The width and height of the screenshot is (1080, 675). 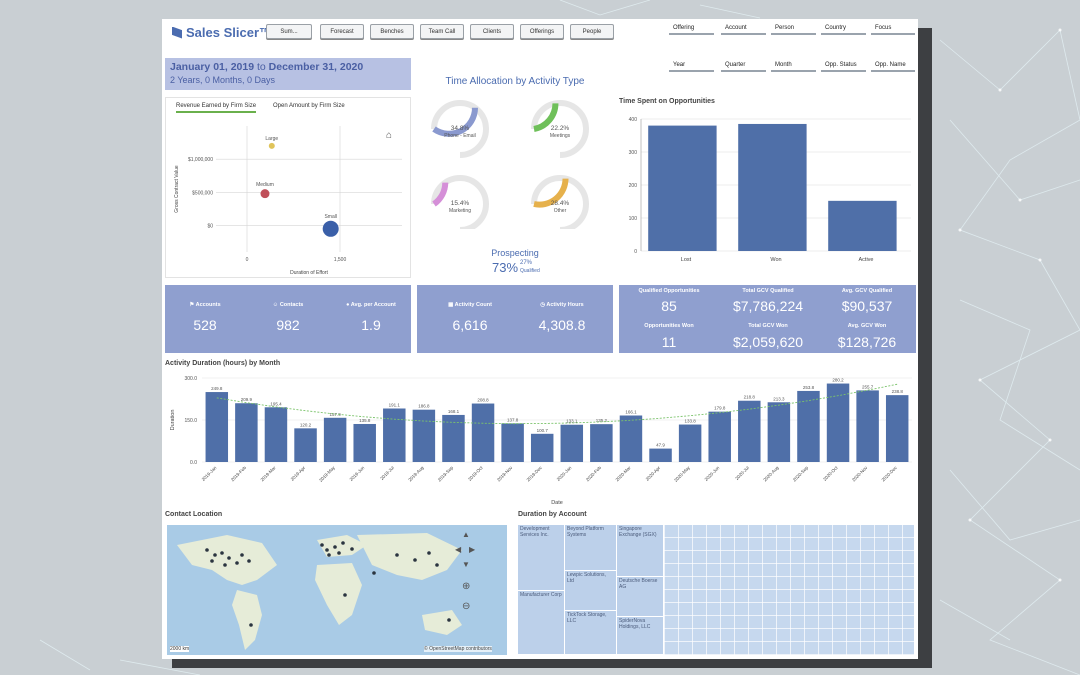 I want to click on map-pan-left-icon: ◀, so click(x=458, y=549).